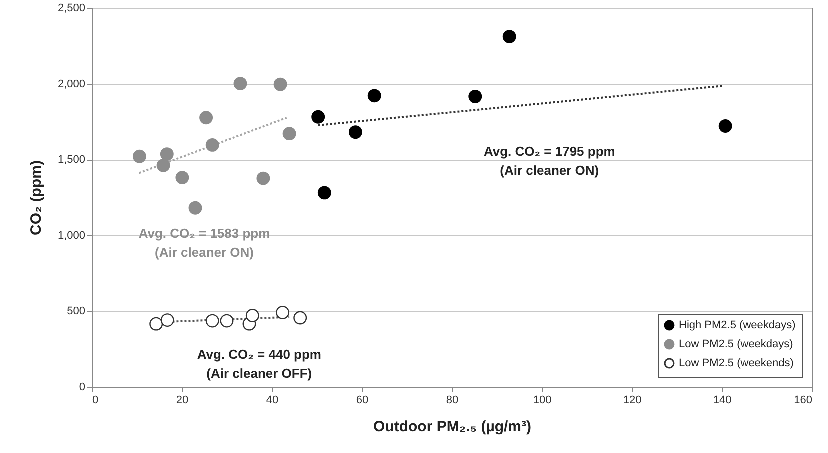 This screenshot has width=828, height=453. I want to click on y-tick-label: 1,500, so click(72, 160).